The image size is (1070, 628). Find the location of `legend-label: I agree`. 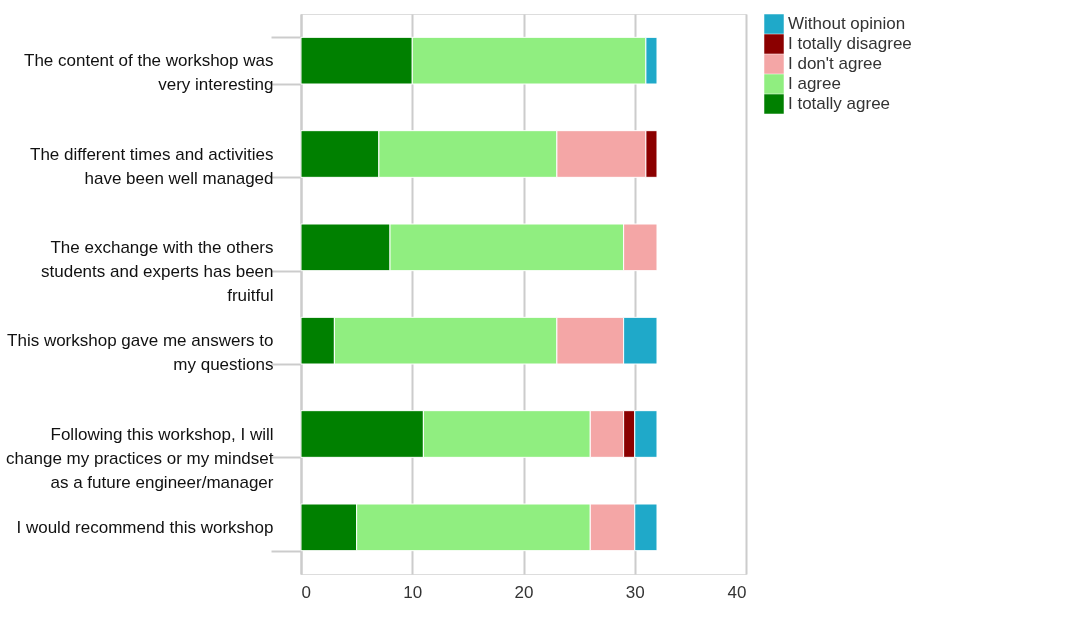

legend-label: I agree is located at coordinates (814, 83).